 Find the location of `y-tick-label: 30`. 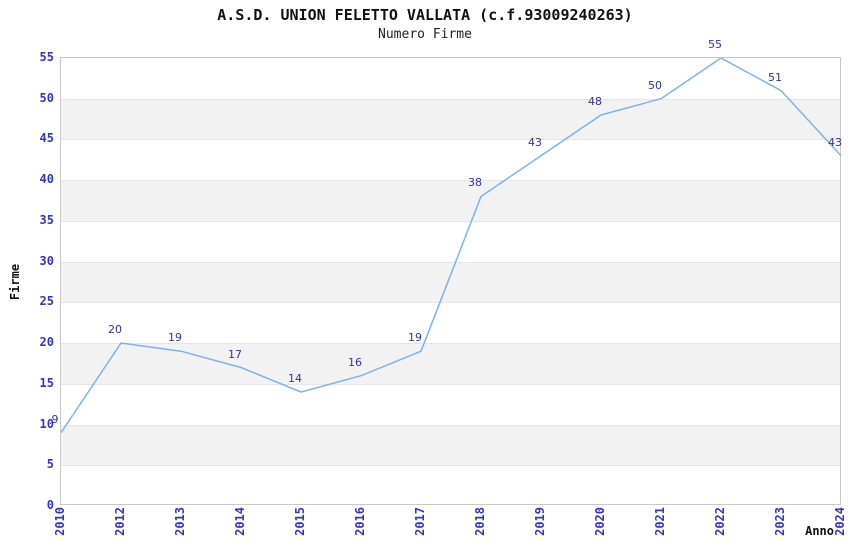

y-tick-label: 30 is located at coordinates (46, 260).